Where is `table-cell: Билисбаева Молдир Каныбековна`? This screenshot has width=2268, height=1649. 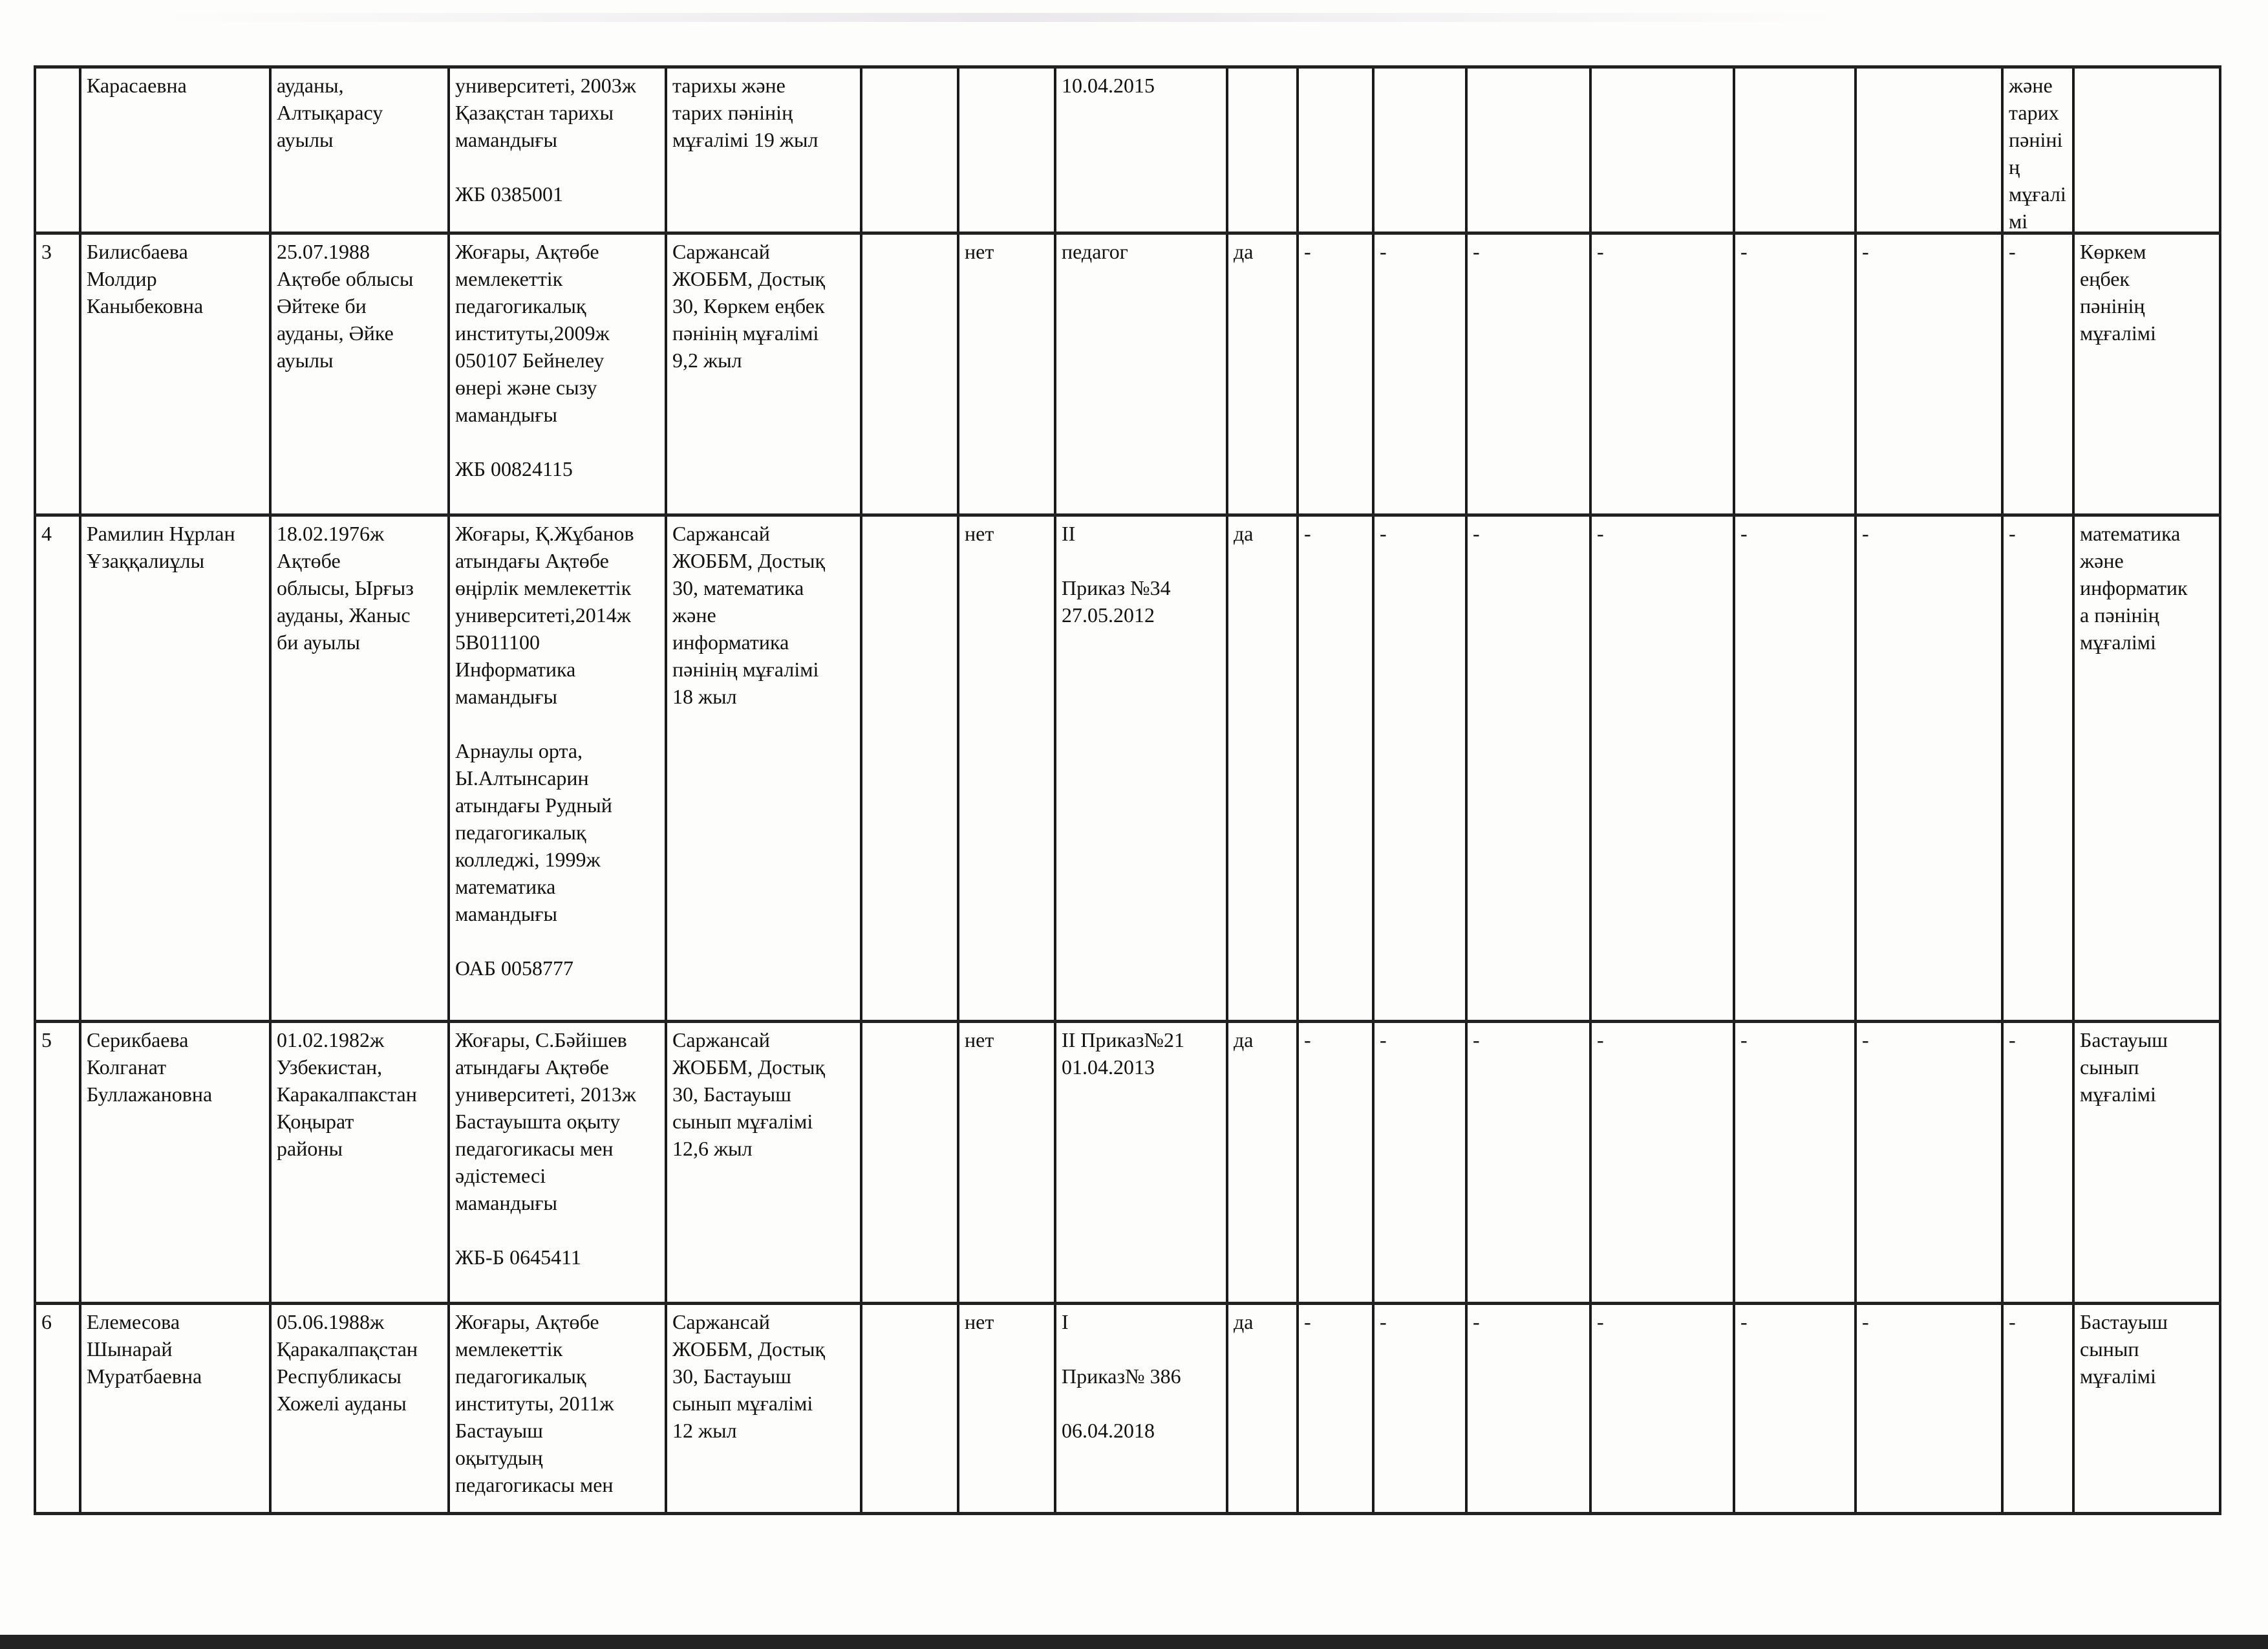 table-cell: Билисбаева Молдир Каныбековна is located at coordinates (145, 279).